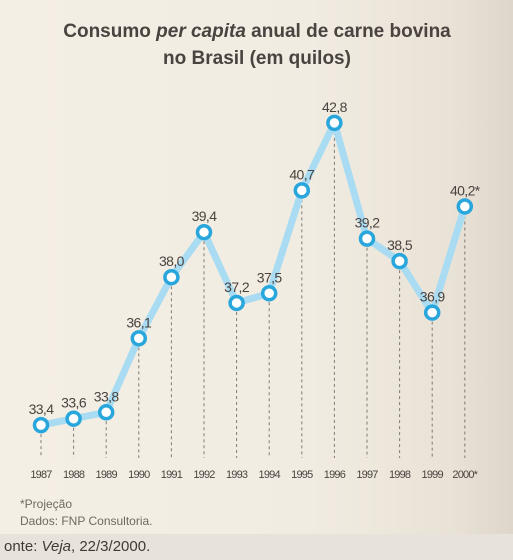  Describe the element at coordinates (56, 546) in the screenshot. I see `source-footer-italic: Veja` at that location.